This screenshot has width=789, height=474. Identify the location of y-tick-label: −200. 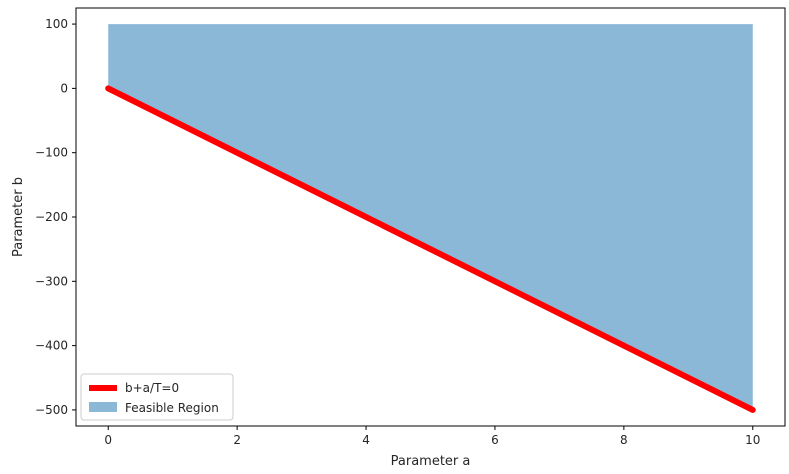
(51, 217).